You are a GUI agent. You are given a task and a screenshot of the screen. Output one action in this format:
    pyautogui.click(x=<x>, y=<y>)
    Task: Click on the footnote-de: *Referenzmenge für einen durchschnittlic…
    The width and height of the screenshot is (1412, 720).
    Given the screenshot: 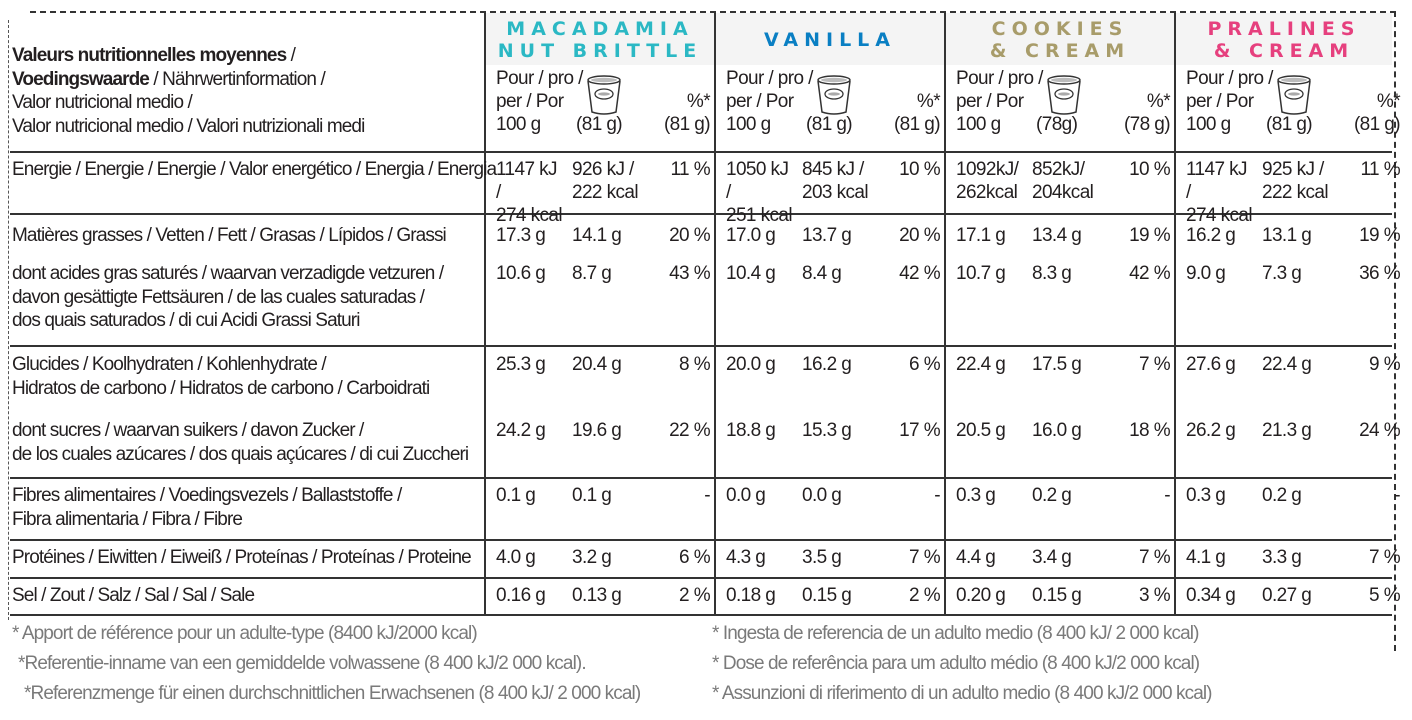 What is the action you would take?
    pyautogui.click(x=332, y=693)
    